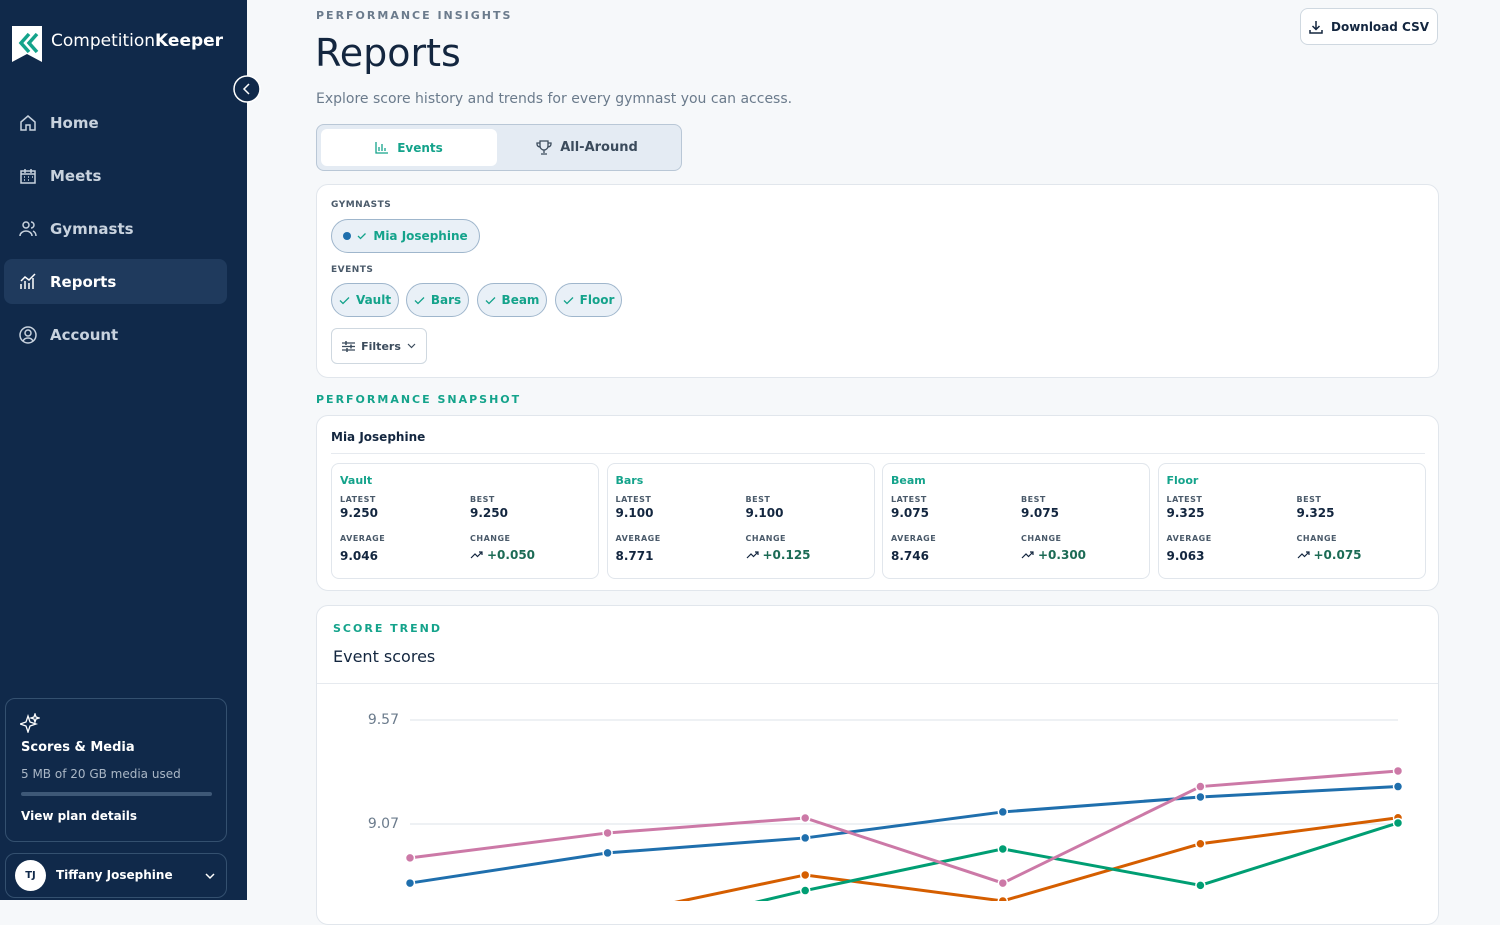 Image resolution: width=1500 pixels, height=925 pixels. What do you see at coordinates (78, 747) in the screenshot?
I see `plan-title: Scores & Media` at bounding box center [78, 747].